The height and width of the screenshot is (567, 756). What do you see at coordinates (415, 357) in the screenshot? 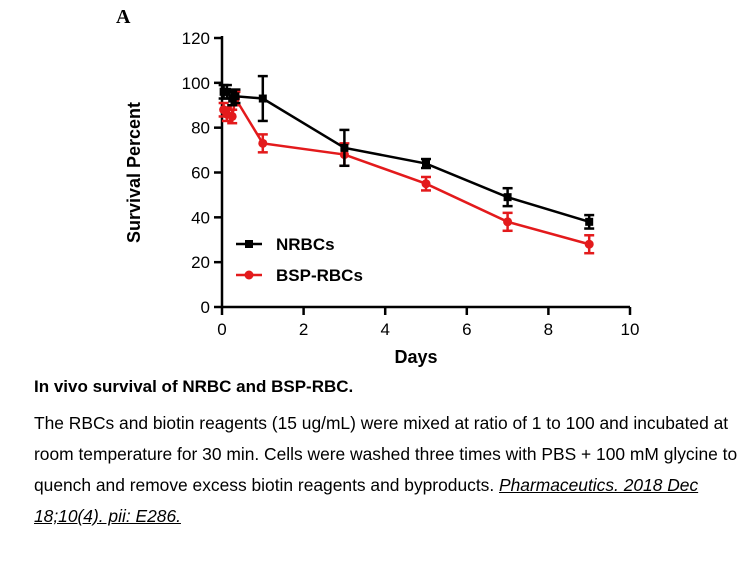
I see `x-axis-label: Days` at bounding box center [415, 357].